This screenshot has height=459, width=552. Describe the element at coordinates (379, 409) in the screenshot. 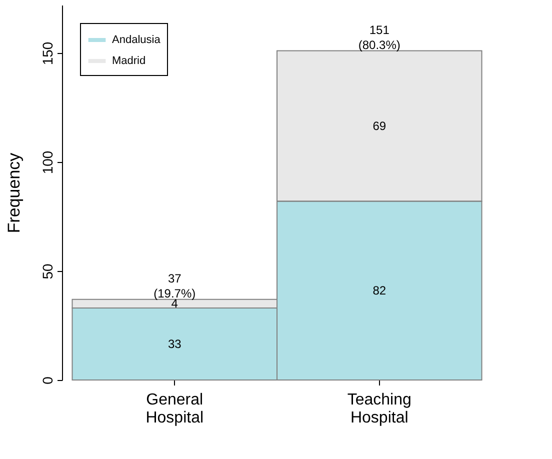

I see `x-tick-label: Teaching Hospital` at that location.